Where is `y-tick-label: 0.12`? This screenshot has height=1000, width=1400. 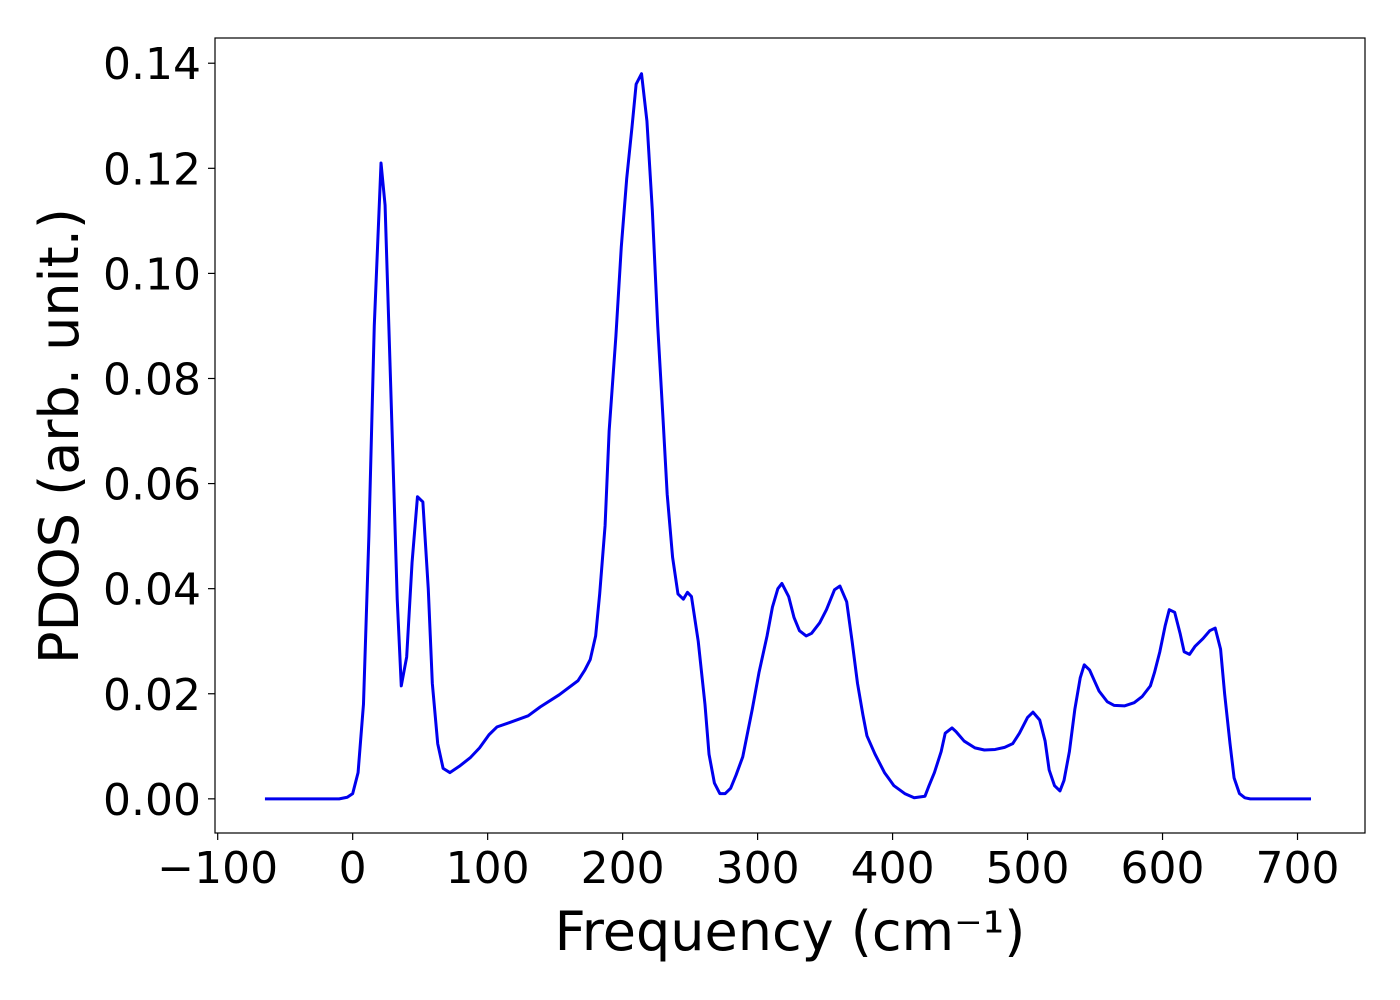
y-tick-label: 0.12 is located at coordinates (152, 169).